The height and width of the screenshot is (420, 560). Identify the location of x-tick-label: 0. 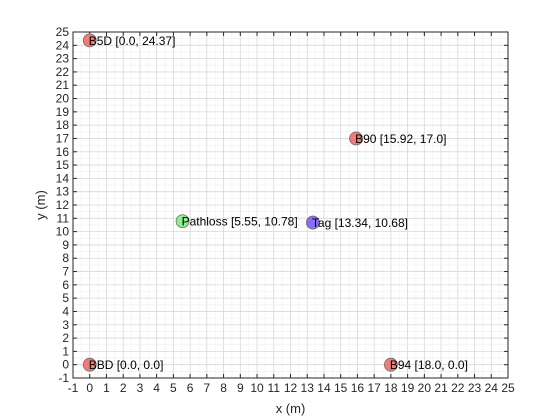
(89, 388).